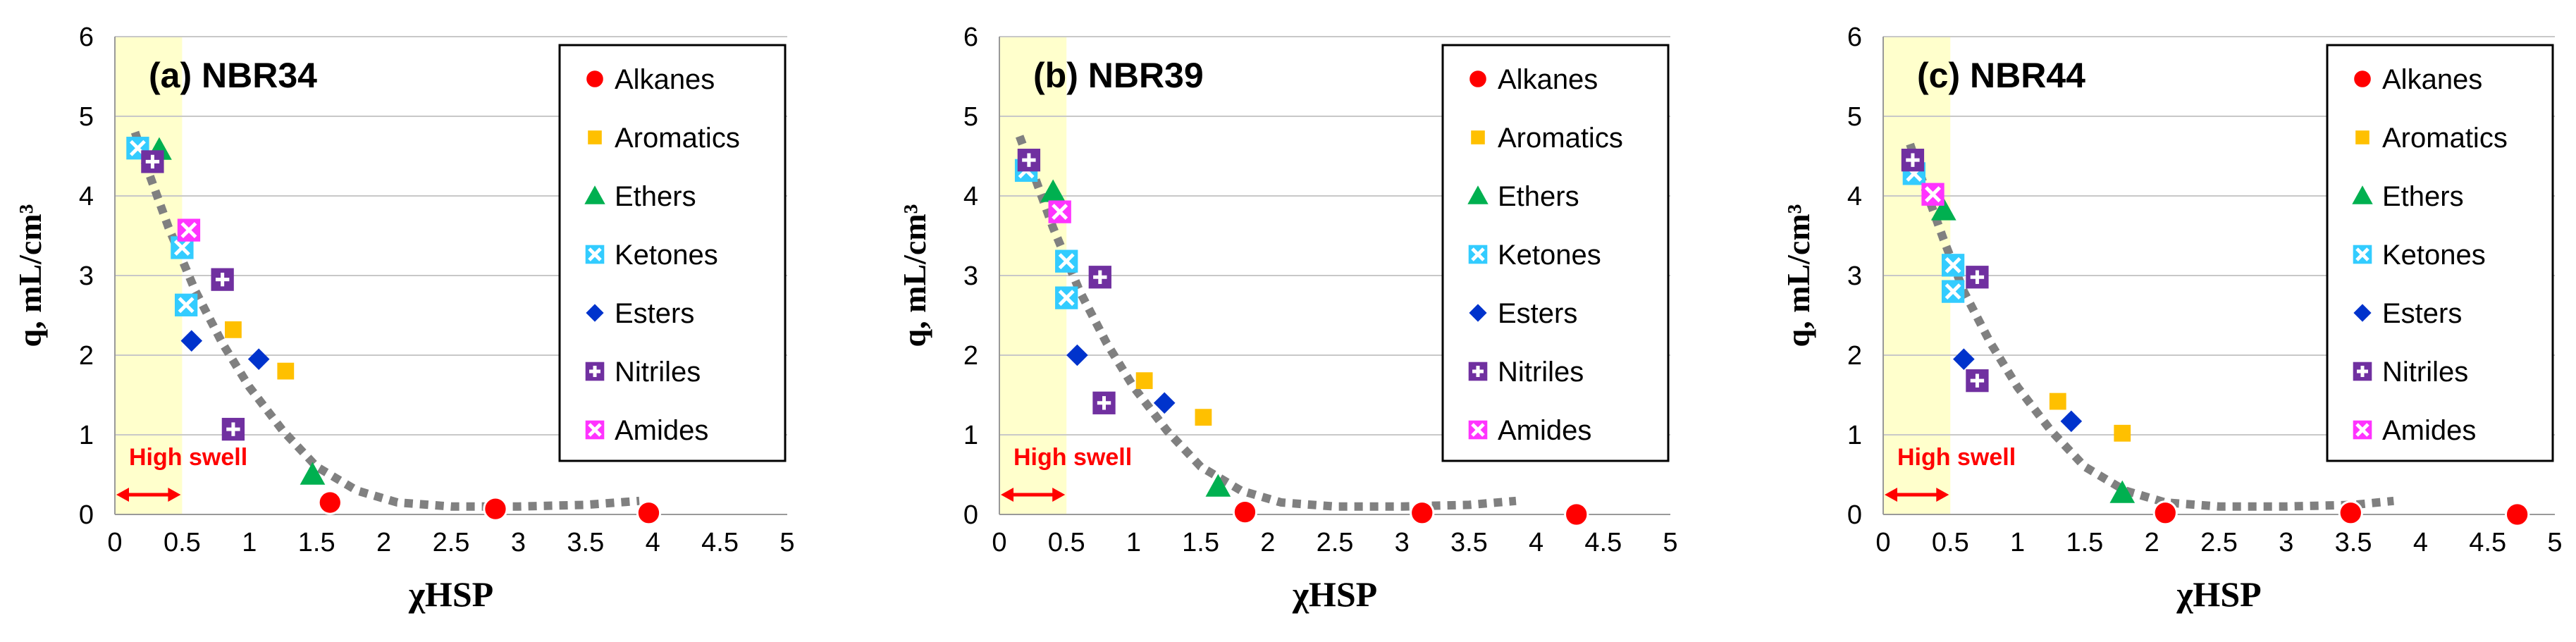 This screenshot has height=642, width=2576. Describe the element at coordinates (1266, 323) in the screenshot. I see `trend-curve` at that location.